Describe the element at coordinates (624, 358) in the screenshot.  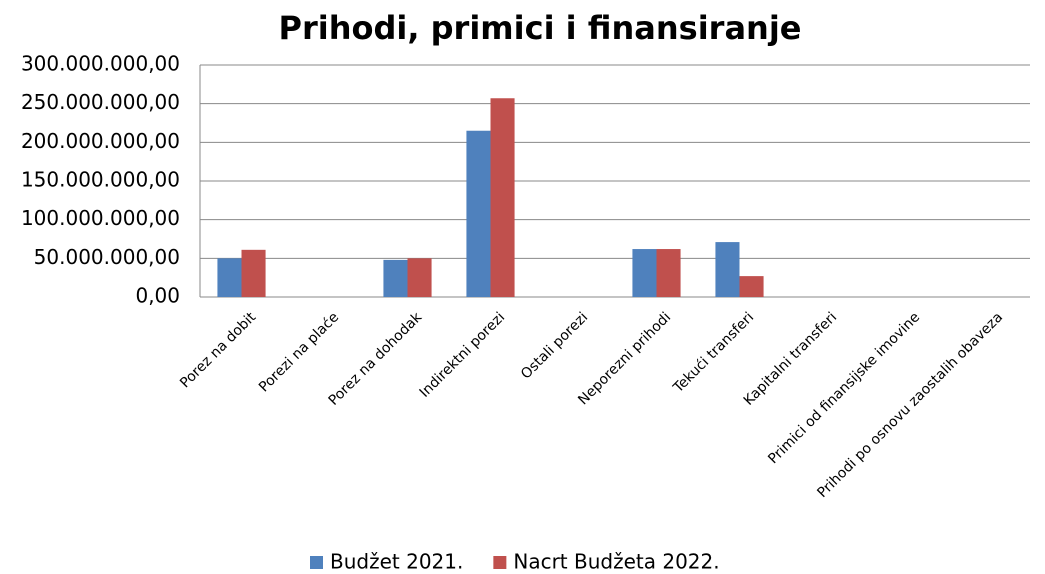
I see `x-tick-label: Neporezni prihodi` at that location.